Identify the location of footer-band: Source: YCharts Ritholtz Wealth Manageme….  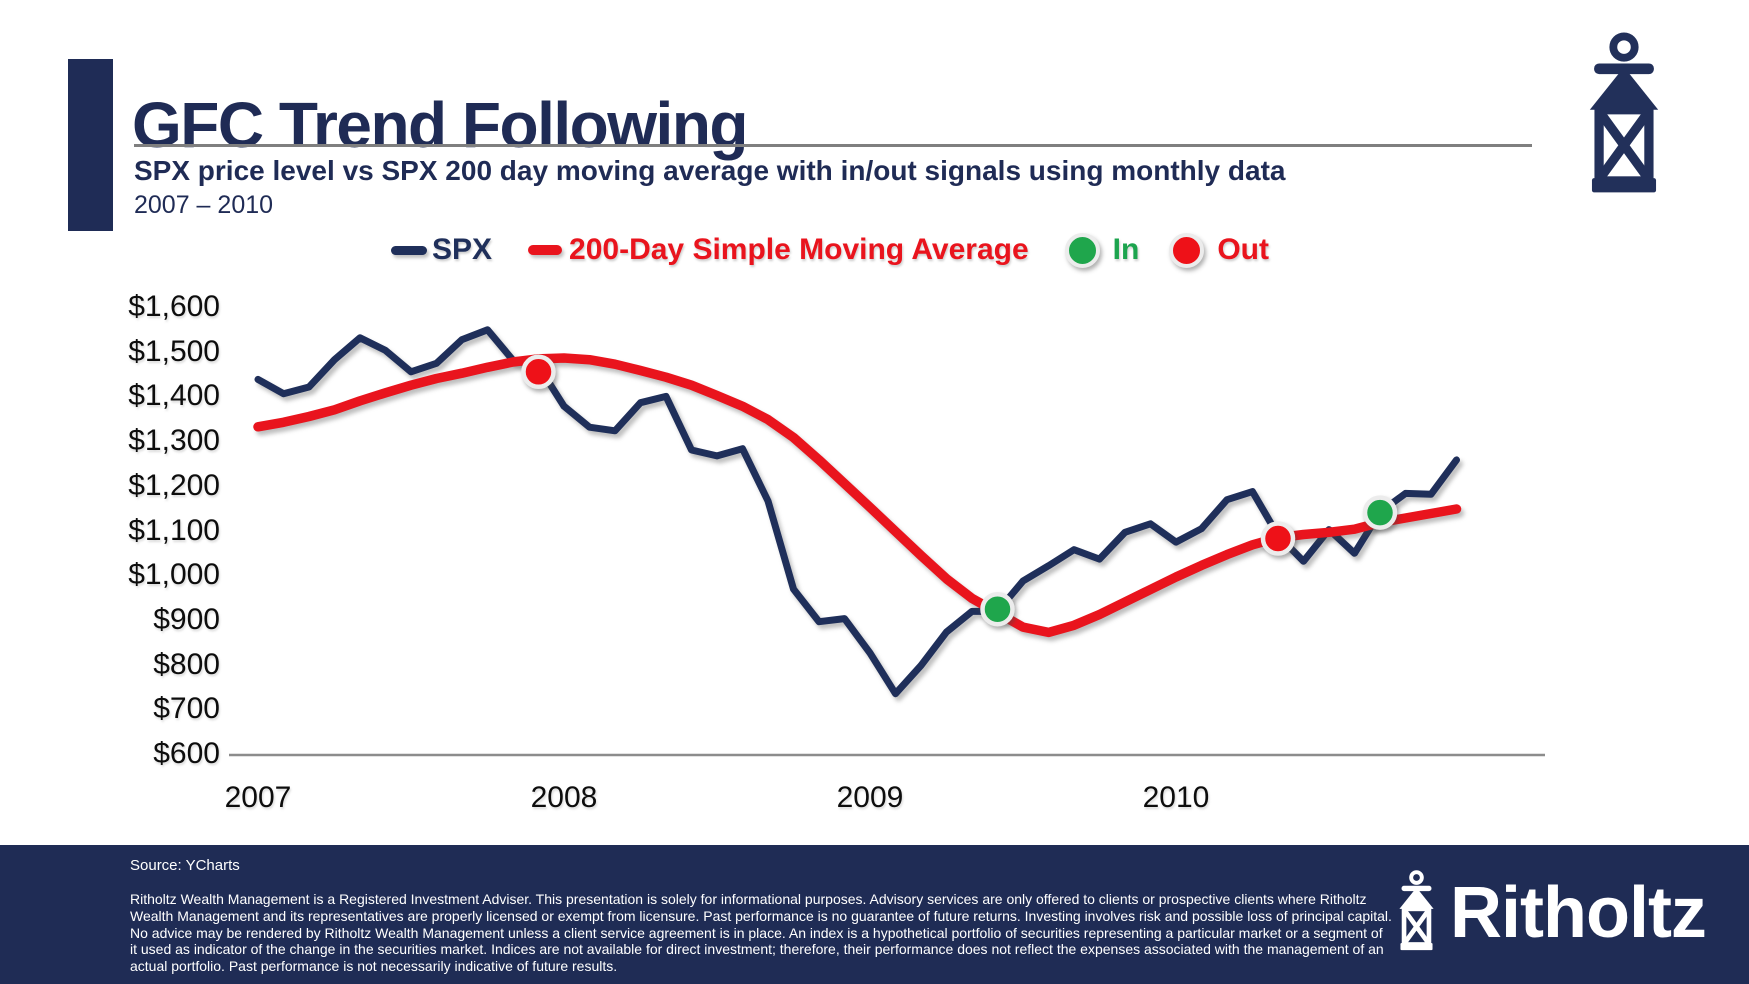
(874, 914).